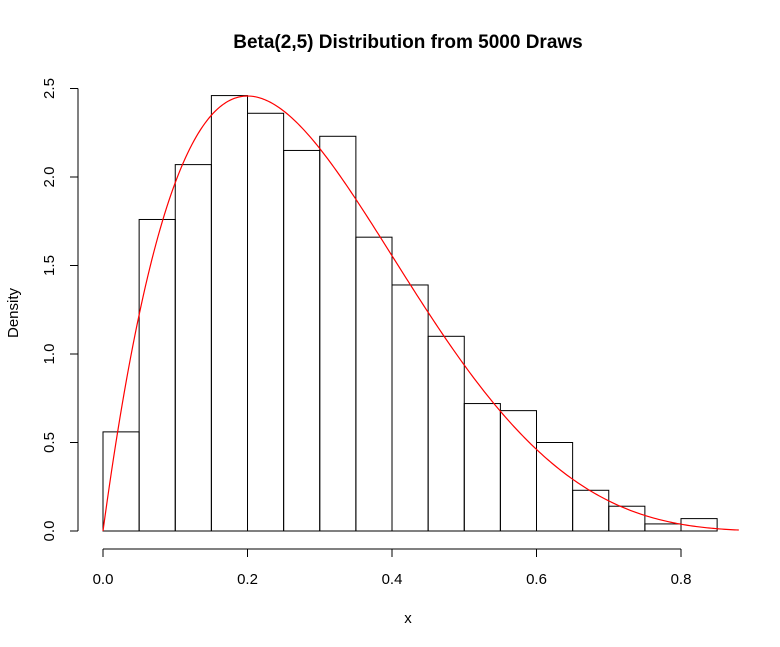 The image size is (780, 647). What do you see at coordinates (392, 579) in the screenshot?
I see `x-tick-label: 0.4` at bounding box center [392, 579].